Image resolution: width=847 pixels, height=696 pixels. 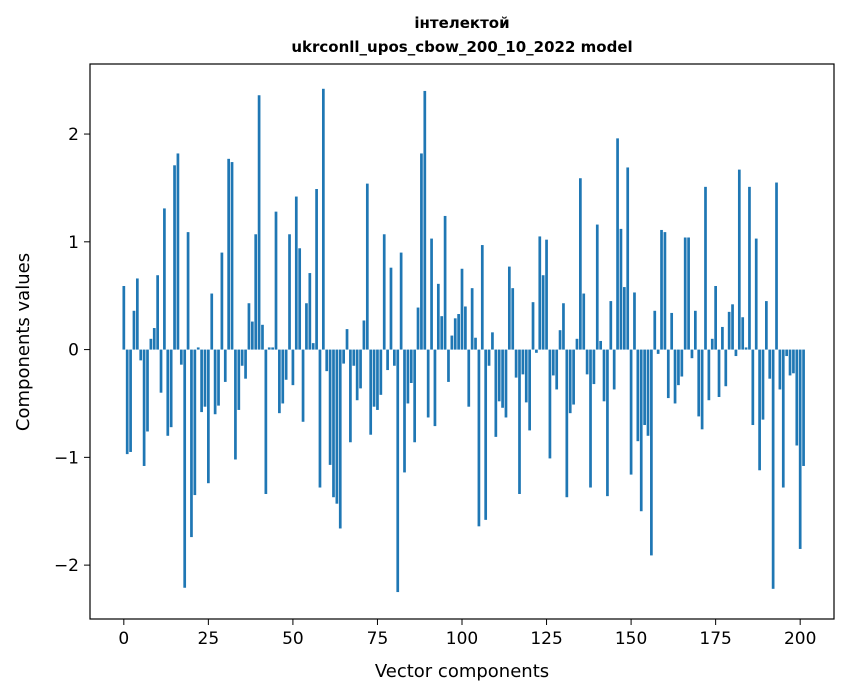 What do you see at coordinates (800, 639) in the screenshot?
I see `x-tick-label: 200` at bounding box center [800, 639].